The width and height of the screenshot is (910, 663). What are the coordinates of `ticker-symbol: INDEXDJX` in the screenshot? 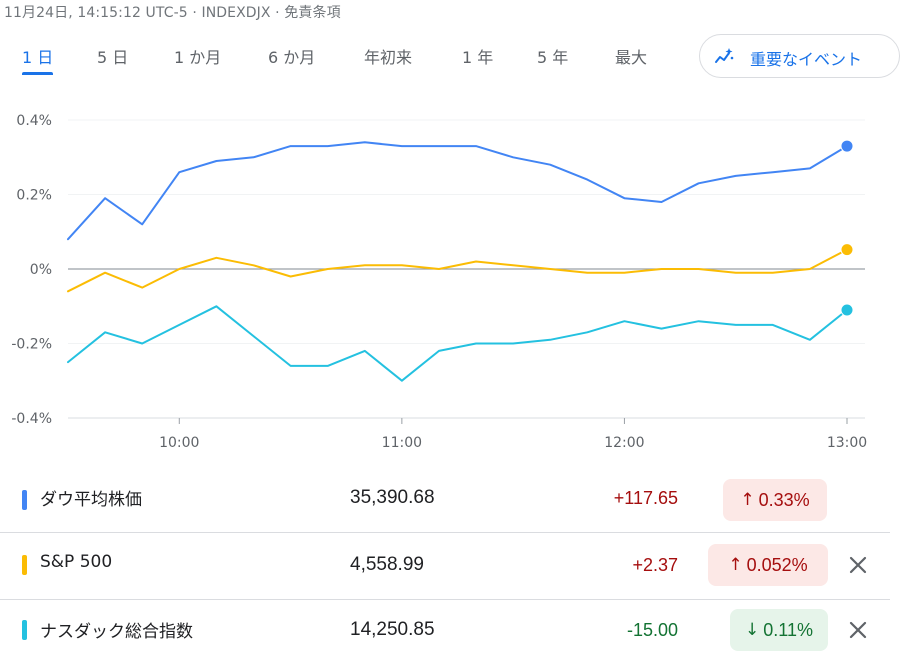 It's located at (236, 13).